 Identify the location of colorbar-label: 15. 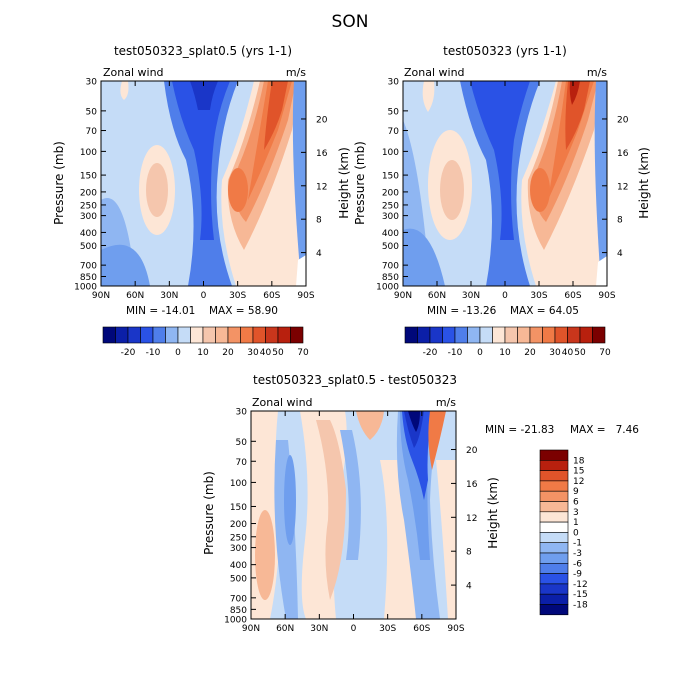
(578, 472).